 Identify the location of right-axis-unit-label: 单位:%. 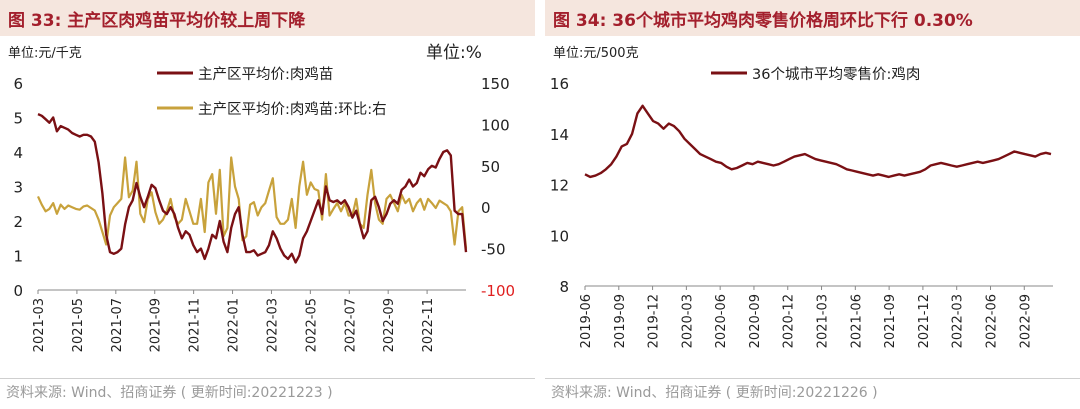
(454, 53).